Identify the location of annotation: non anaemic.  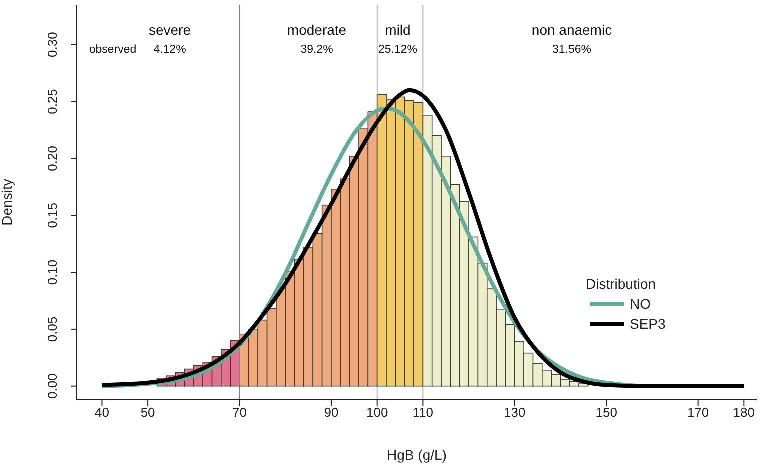
(572, 30).